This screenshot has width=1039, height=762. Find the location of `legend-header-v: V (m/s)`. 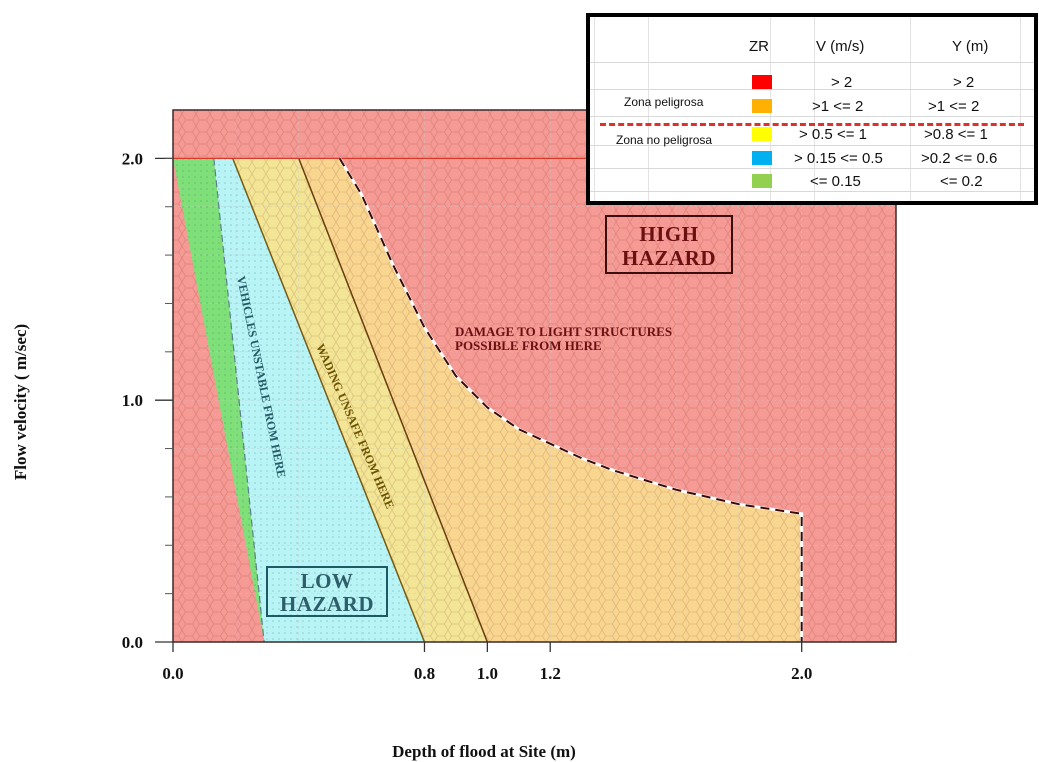

legend-header-v: V (m/s) is located at coordinates (840, 46).